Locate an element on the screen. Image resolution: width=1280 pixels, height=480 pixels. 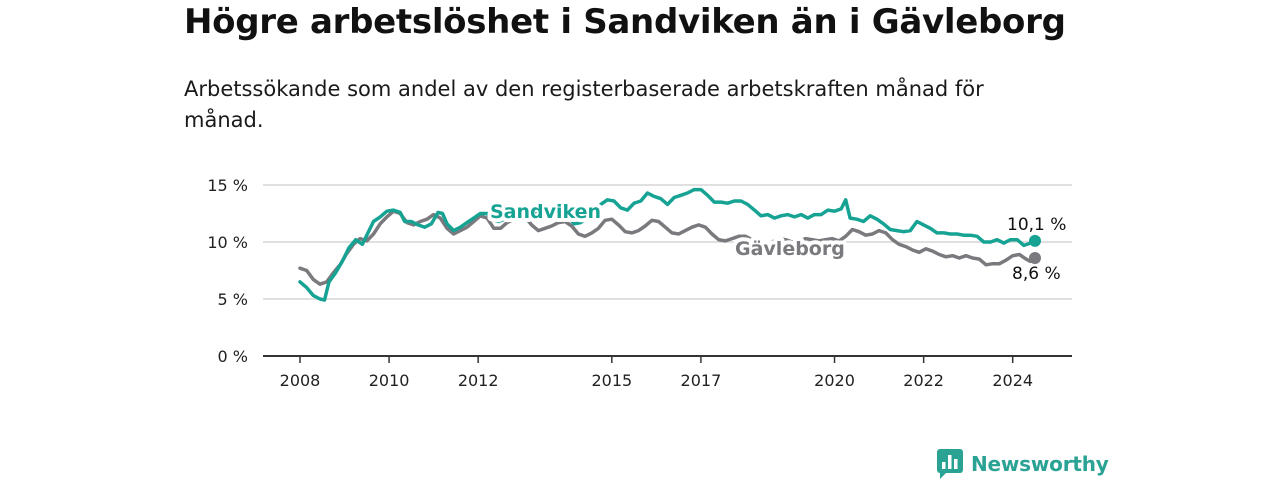
series-label-sandviken: Sandviken is located at coordinates (545, 212).